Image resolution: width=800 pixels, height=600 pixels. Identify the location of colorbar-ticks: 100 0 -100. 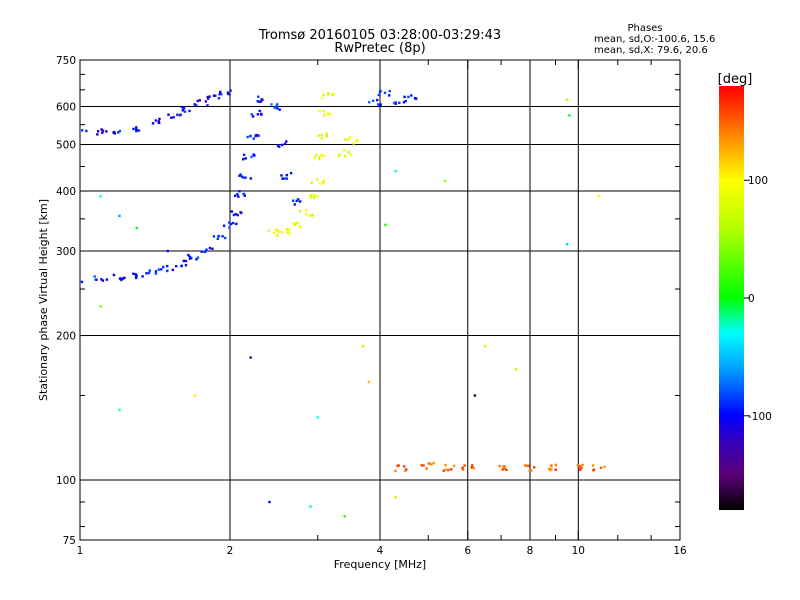
(758, 299).